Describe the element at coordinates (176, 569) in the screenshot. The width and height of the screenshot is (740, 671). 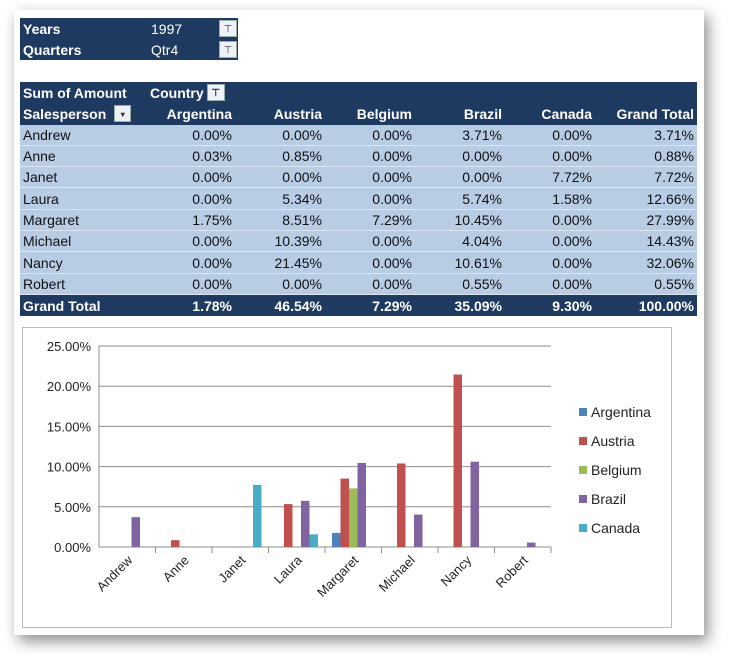
I see `x-tick-label: Anne` at that location.